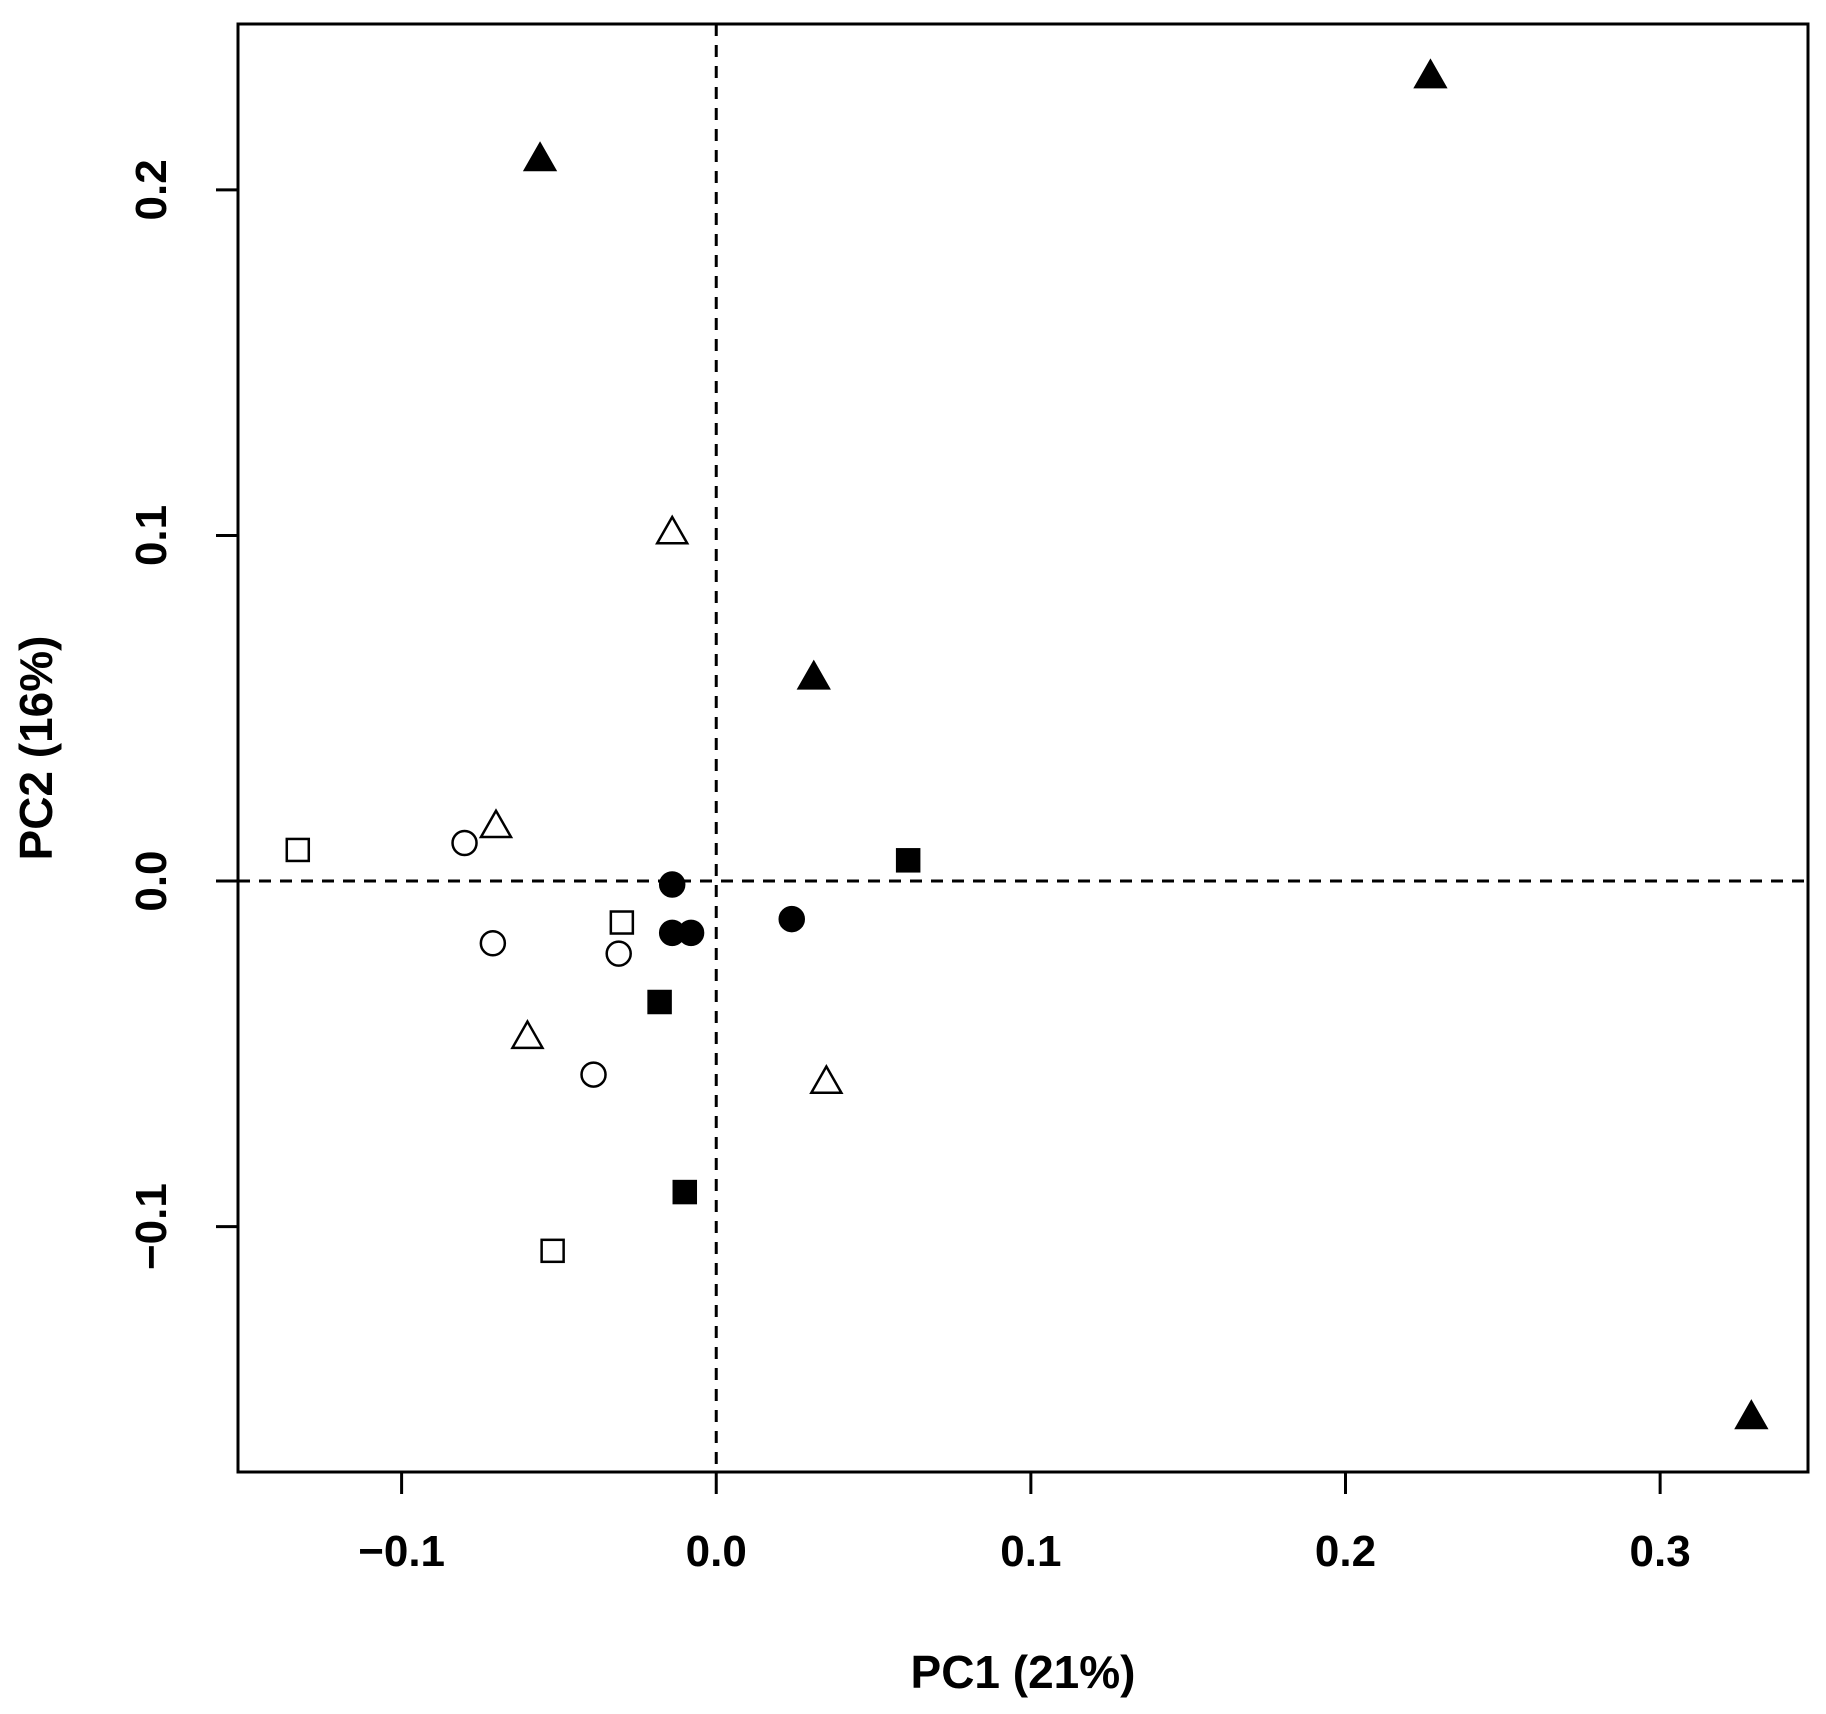  Describe the element at coordinates (1024, 1524) in the screenshot. I see `x-axis: −0.1 0.0 0.1 0.2 0.3` at that location.